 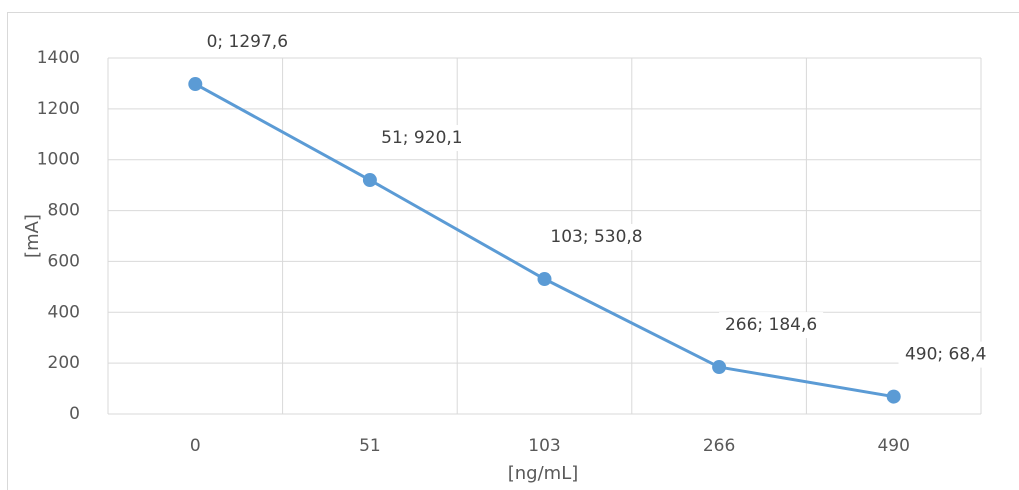 I want to click on y-tick-label: 1400, so click(x=58, y=58).